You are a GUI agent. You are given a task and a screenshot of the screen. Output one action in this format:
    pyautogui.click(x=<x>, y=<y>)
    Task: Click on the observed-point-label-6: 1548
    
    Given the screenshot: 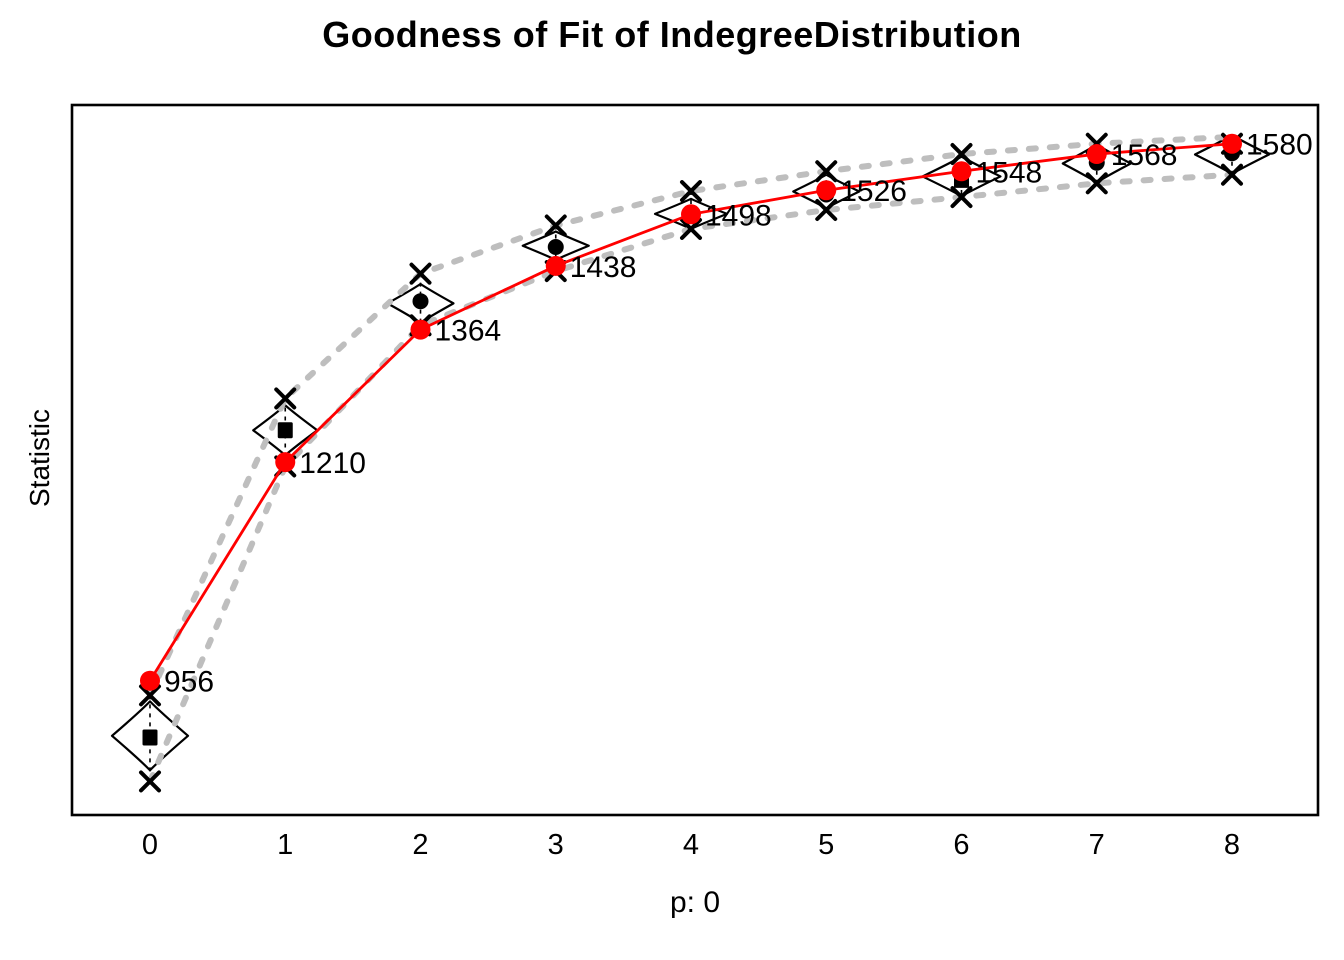 What is the action you would take?
    pyautogui.click(x=1009, y=172)
    